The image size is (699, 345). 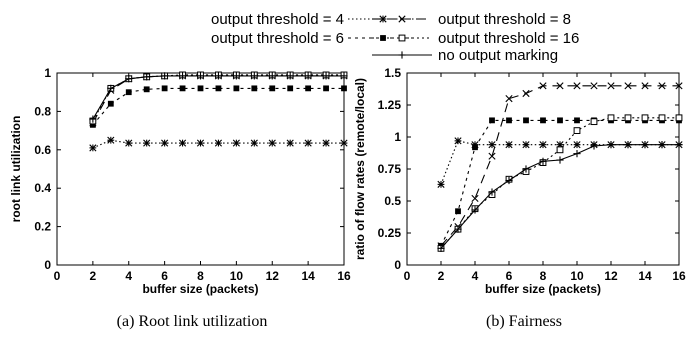 I want to click on x-tick-label: 4, so click(x=128, y=276).